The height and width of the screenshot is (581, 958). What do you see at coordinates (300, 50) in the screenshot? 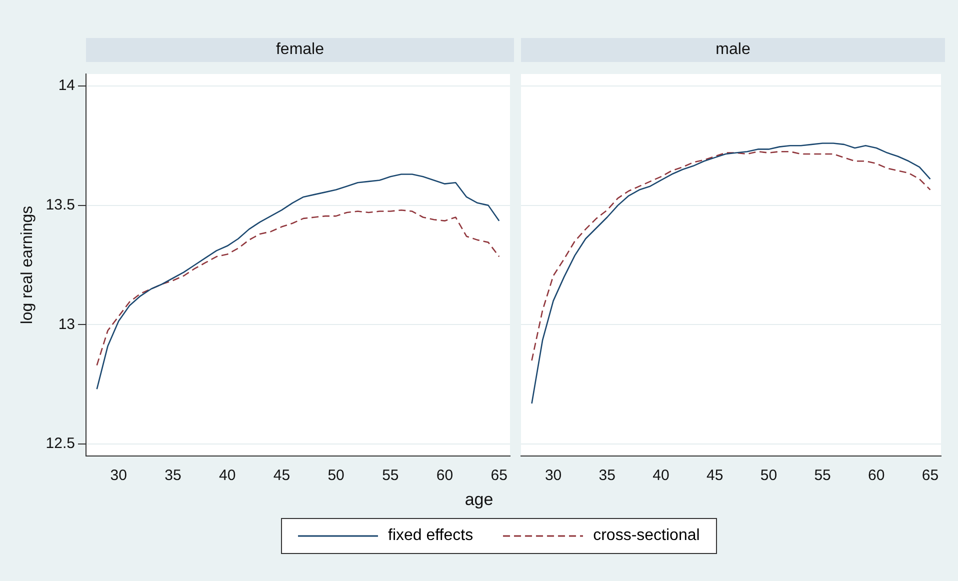
I see `chart-title: female` at bounding box center [300, 50].